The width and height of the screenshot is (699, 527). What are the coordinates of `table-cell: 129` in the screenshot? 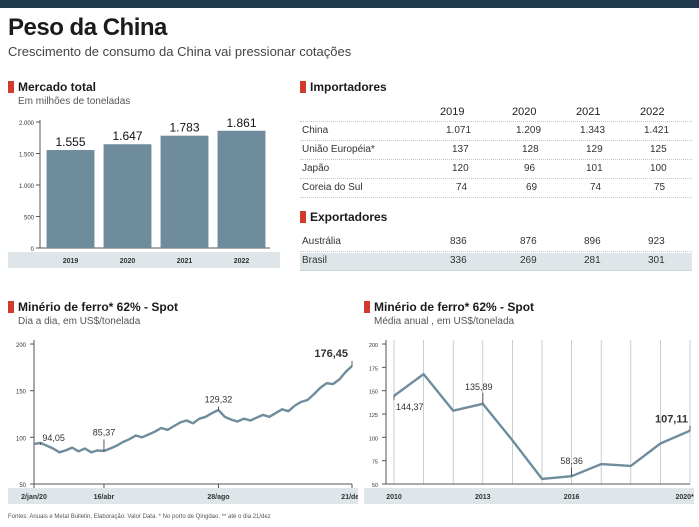 It's located at (594, 149).